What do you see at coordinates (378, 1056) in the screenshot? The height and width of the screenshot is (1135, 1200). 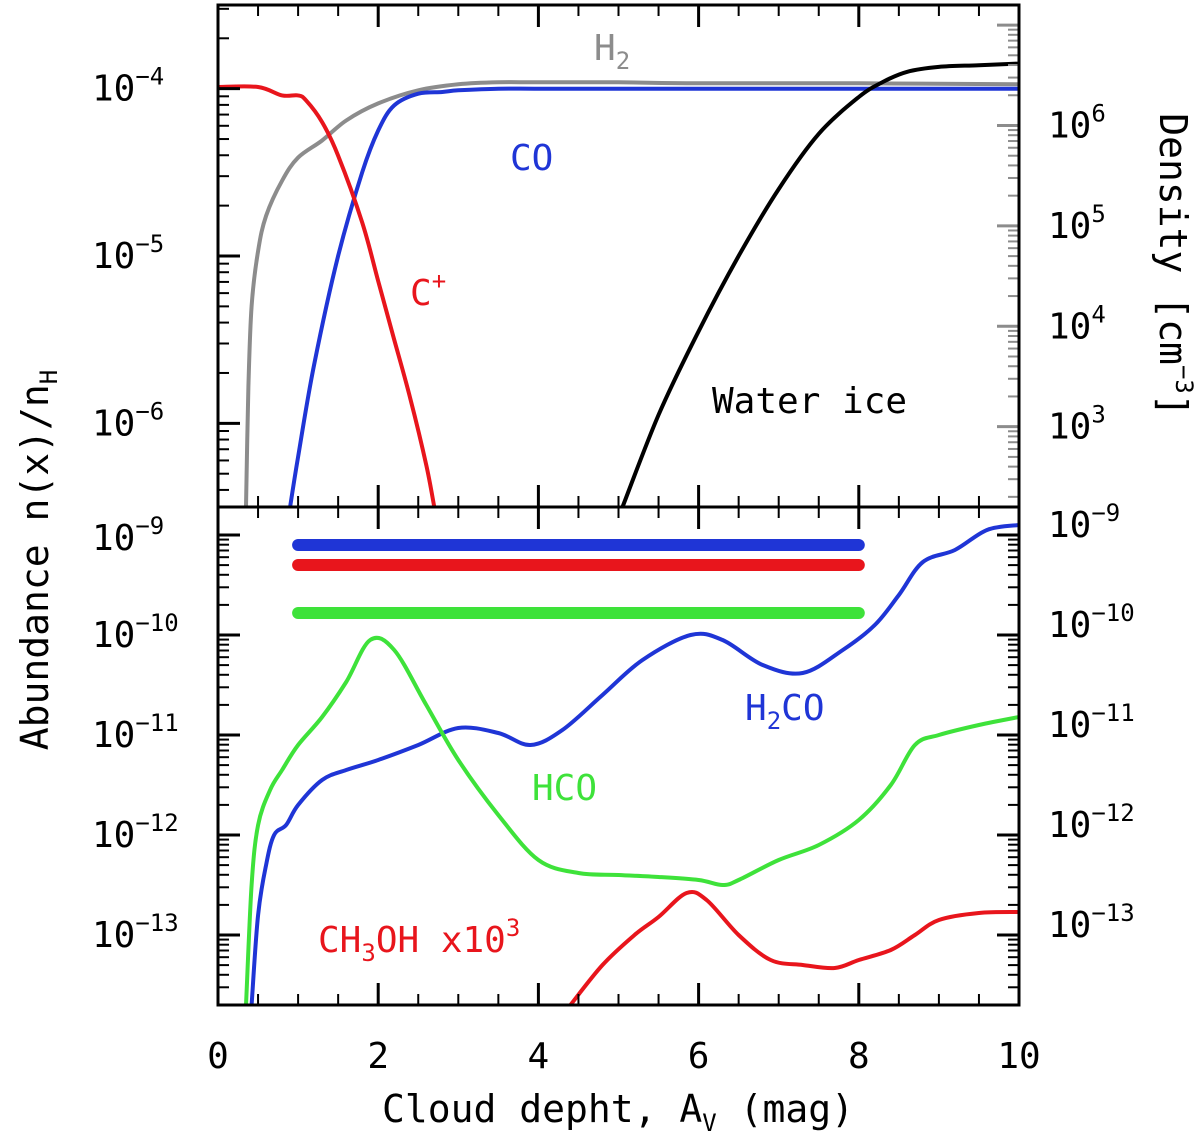 I see `x-tick-label: 2` at bounding box center [378, 1056].